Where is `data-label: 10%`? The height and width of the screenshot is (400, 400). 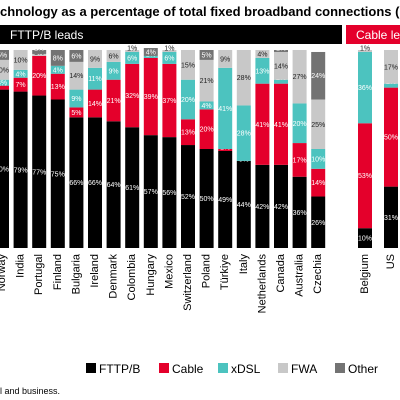 data-label: 10% is located at coordinates (365, 239).